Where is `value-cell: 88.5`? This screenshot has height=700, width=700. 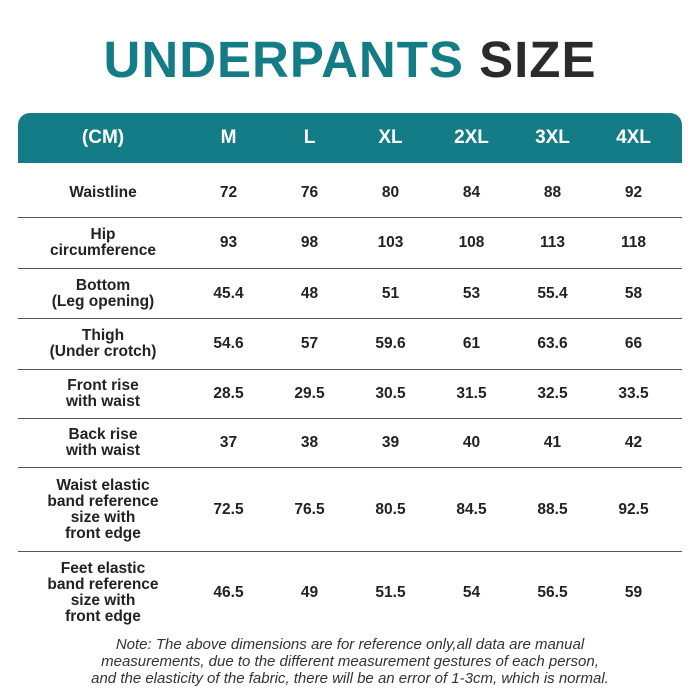 value-cell: 88.5 is located at coordinates (552, 509).